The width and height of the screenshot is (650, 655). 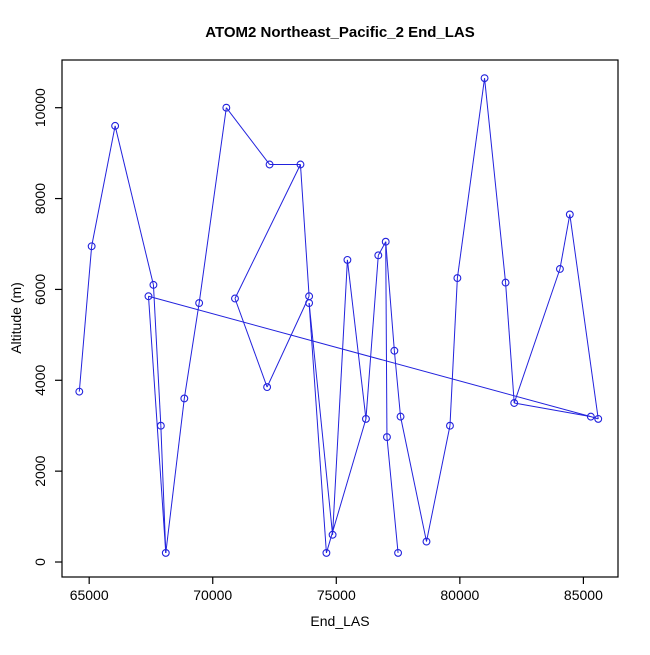 What do you see at coordinates (40, 562) in the screenshot?
I see `y-tick-label: 0` at bounding box center [40, 562].